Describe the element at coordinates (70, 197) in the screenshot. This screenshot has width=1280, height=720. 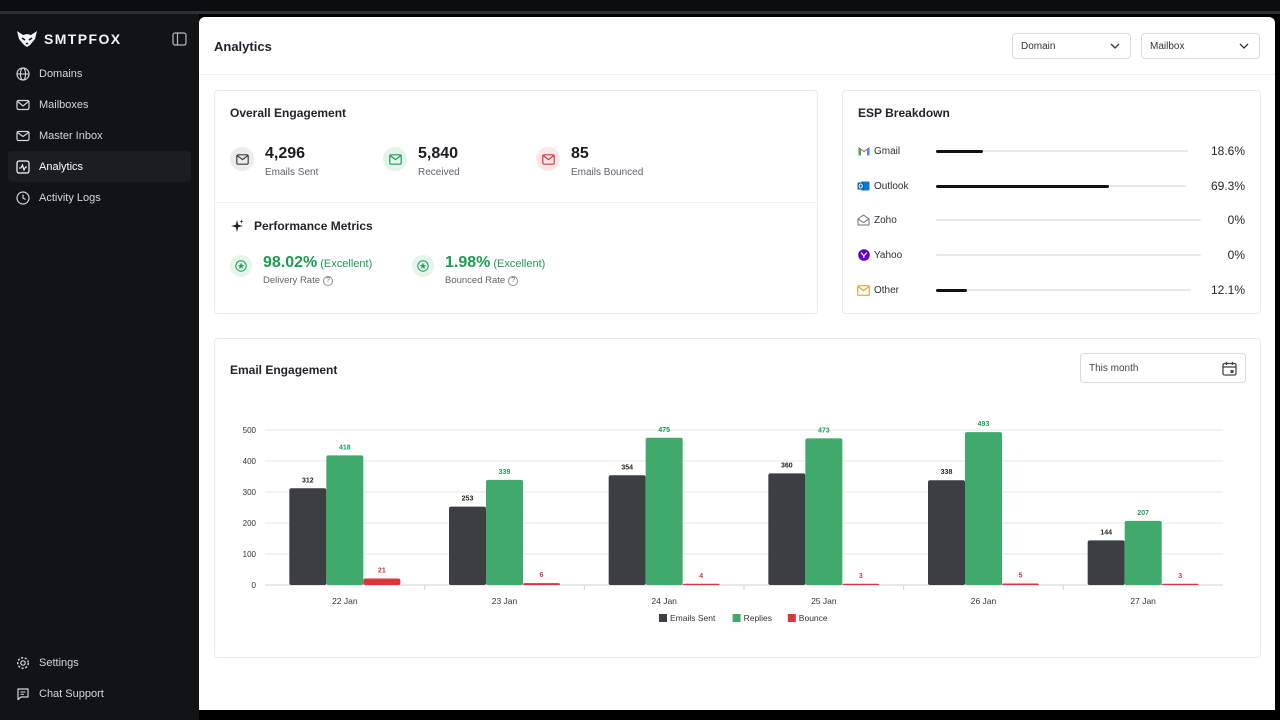
I see `sidebar-item-label: Activity Logs` at that location.